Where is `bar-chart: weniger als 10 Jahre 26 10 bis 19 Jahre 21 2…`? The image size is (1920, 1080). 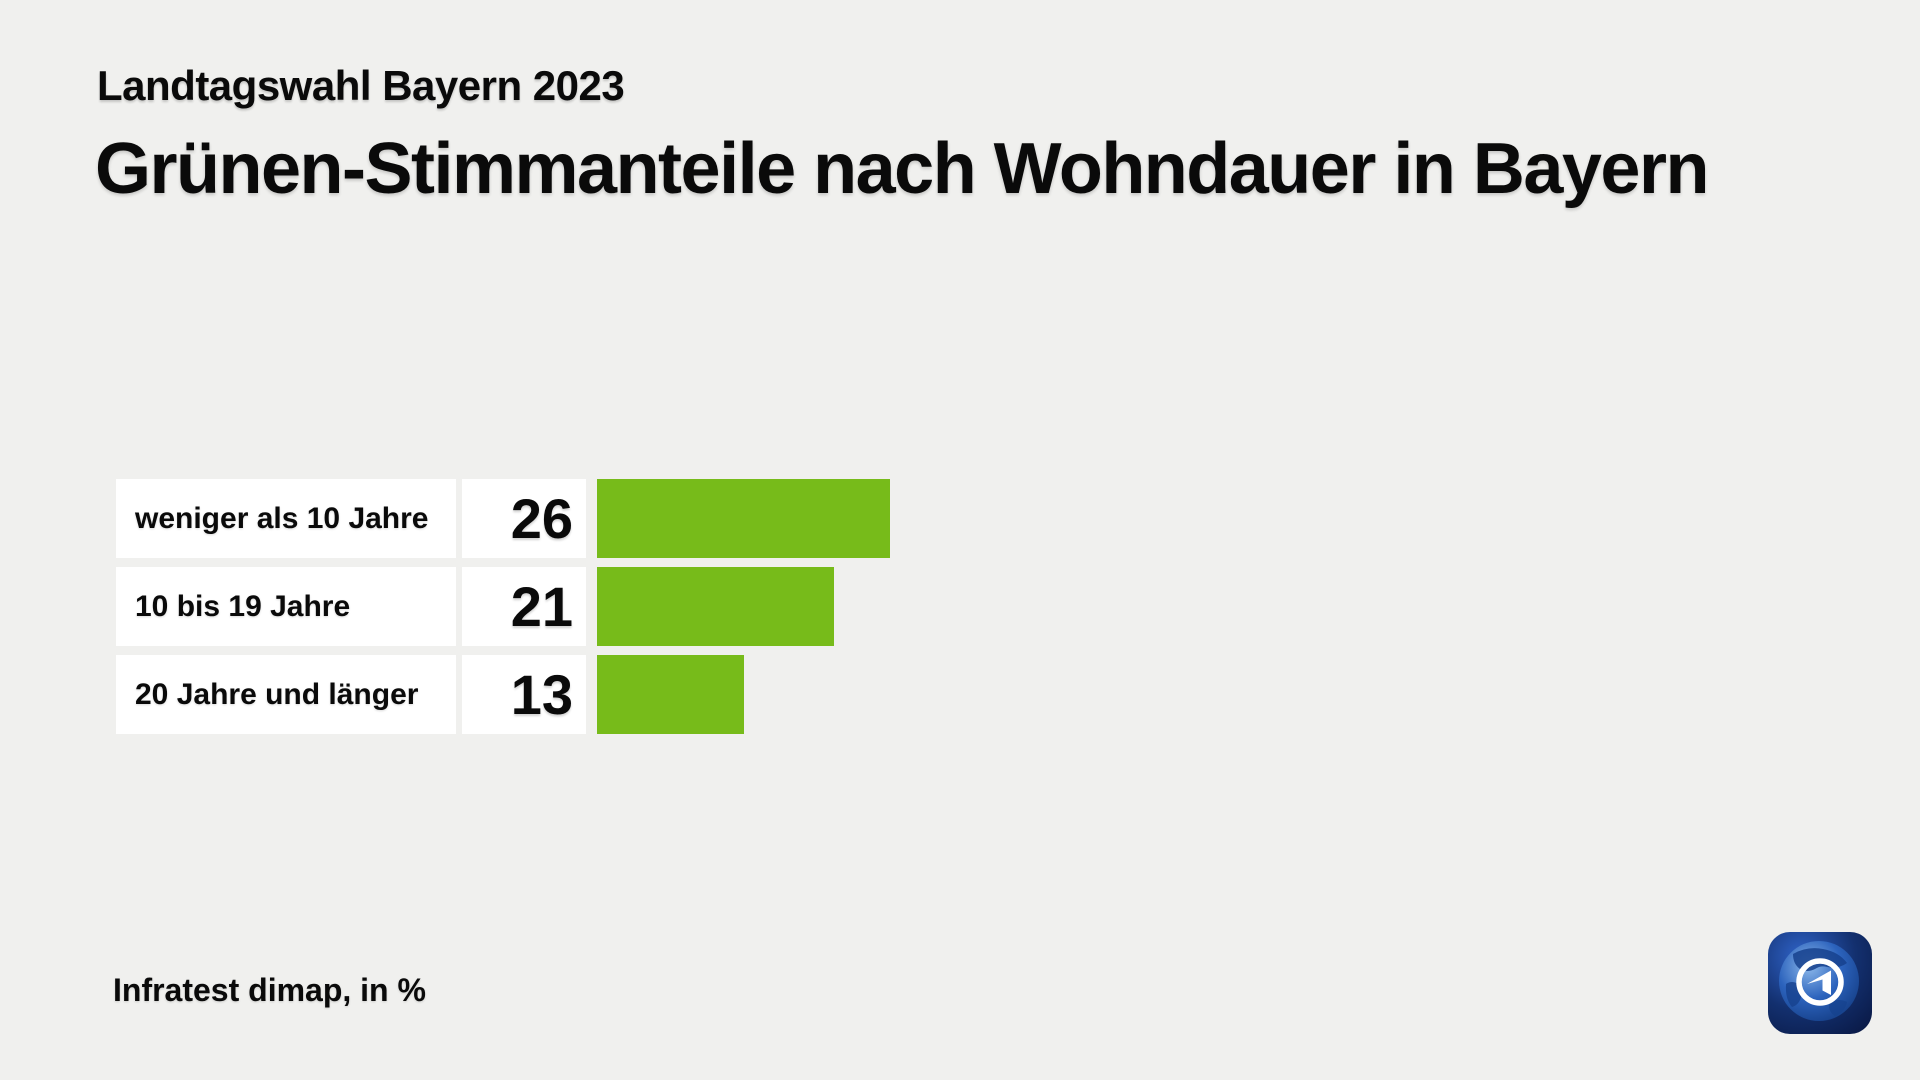 bar-chart: weniger als 10 Jahre 26 10 bis 19 Jahre 21 2… is located at coordinates (503, 611).